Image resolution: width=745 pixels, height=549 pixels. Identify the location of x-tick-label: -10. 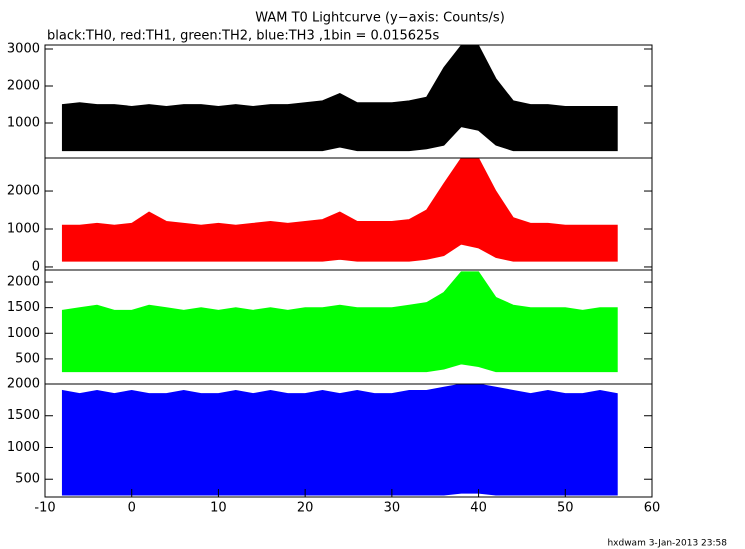
(44, 508).